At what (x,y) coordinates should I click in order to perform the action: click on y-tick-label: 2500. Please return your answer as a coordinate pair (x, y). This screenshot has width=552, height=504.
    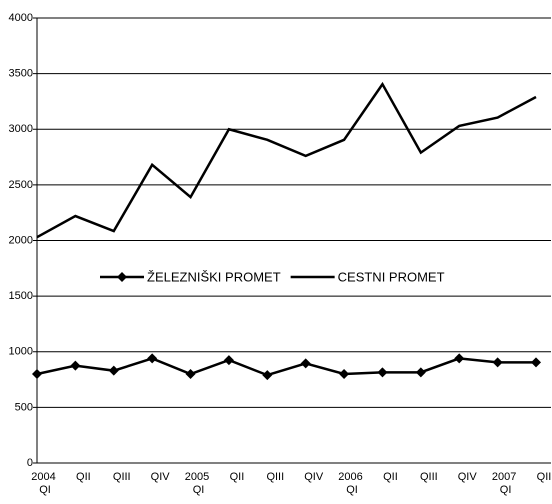
    Looking at the image, I should click on (21, 185).